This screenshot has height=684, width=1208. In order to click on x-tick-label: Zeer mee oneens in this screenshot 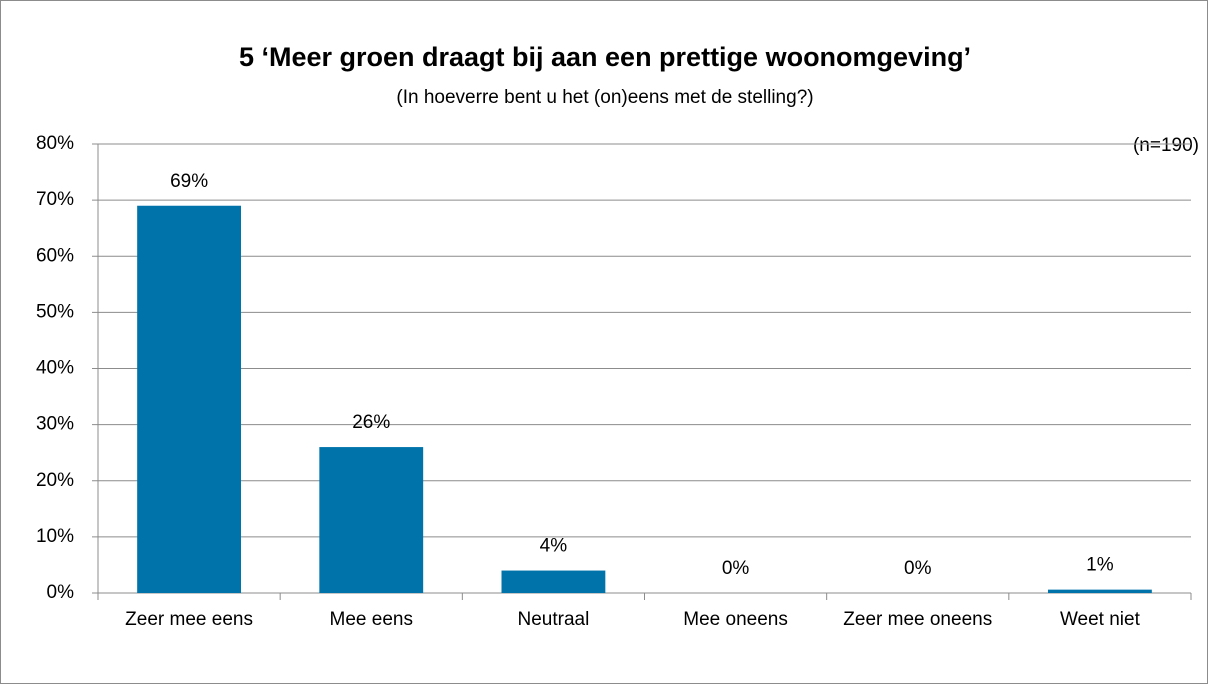, I will do `click(918, 619)`.